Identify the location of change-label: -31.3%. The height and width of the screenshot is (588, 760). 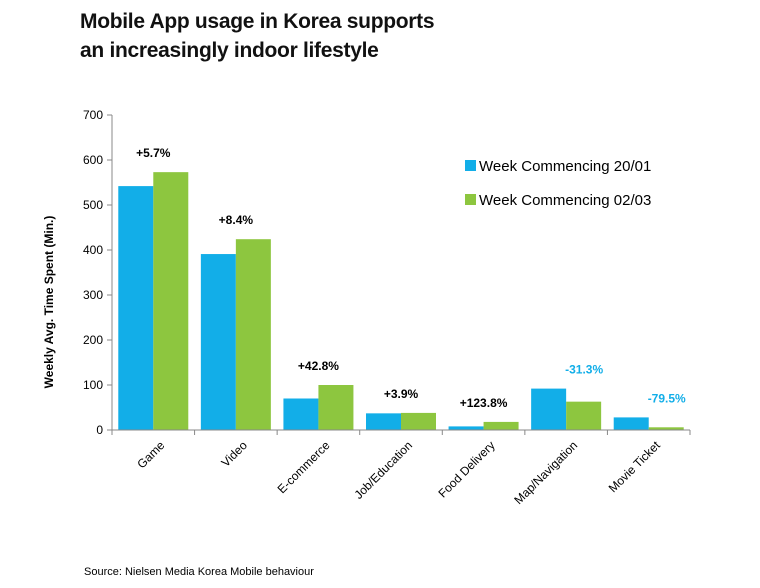
(584, 370).